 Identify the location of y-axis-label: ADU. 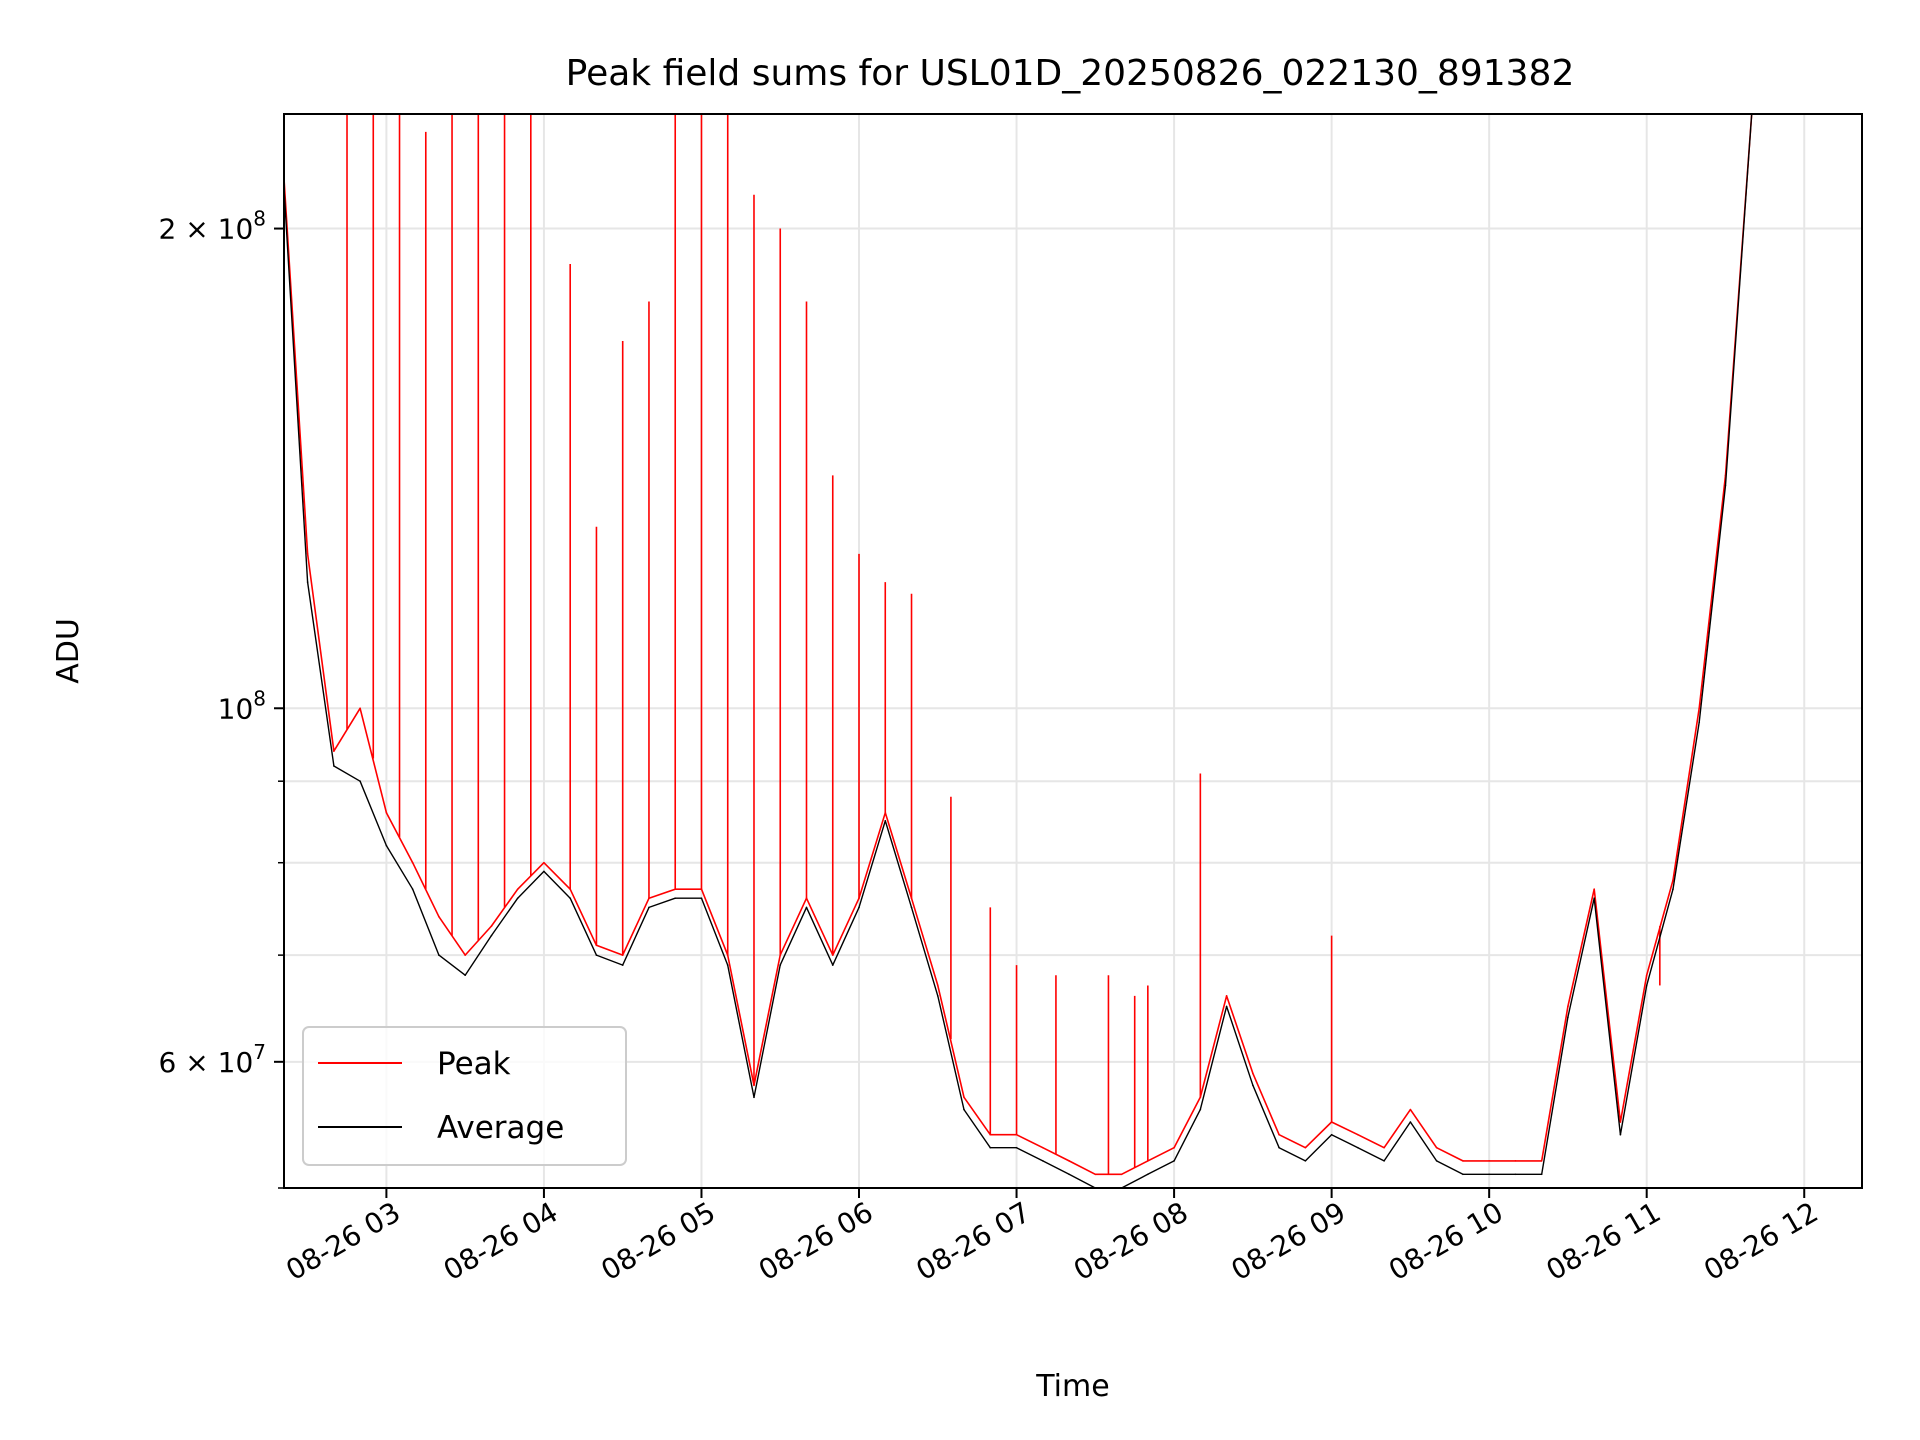
(68, 651).